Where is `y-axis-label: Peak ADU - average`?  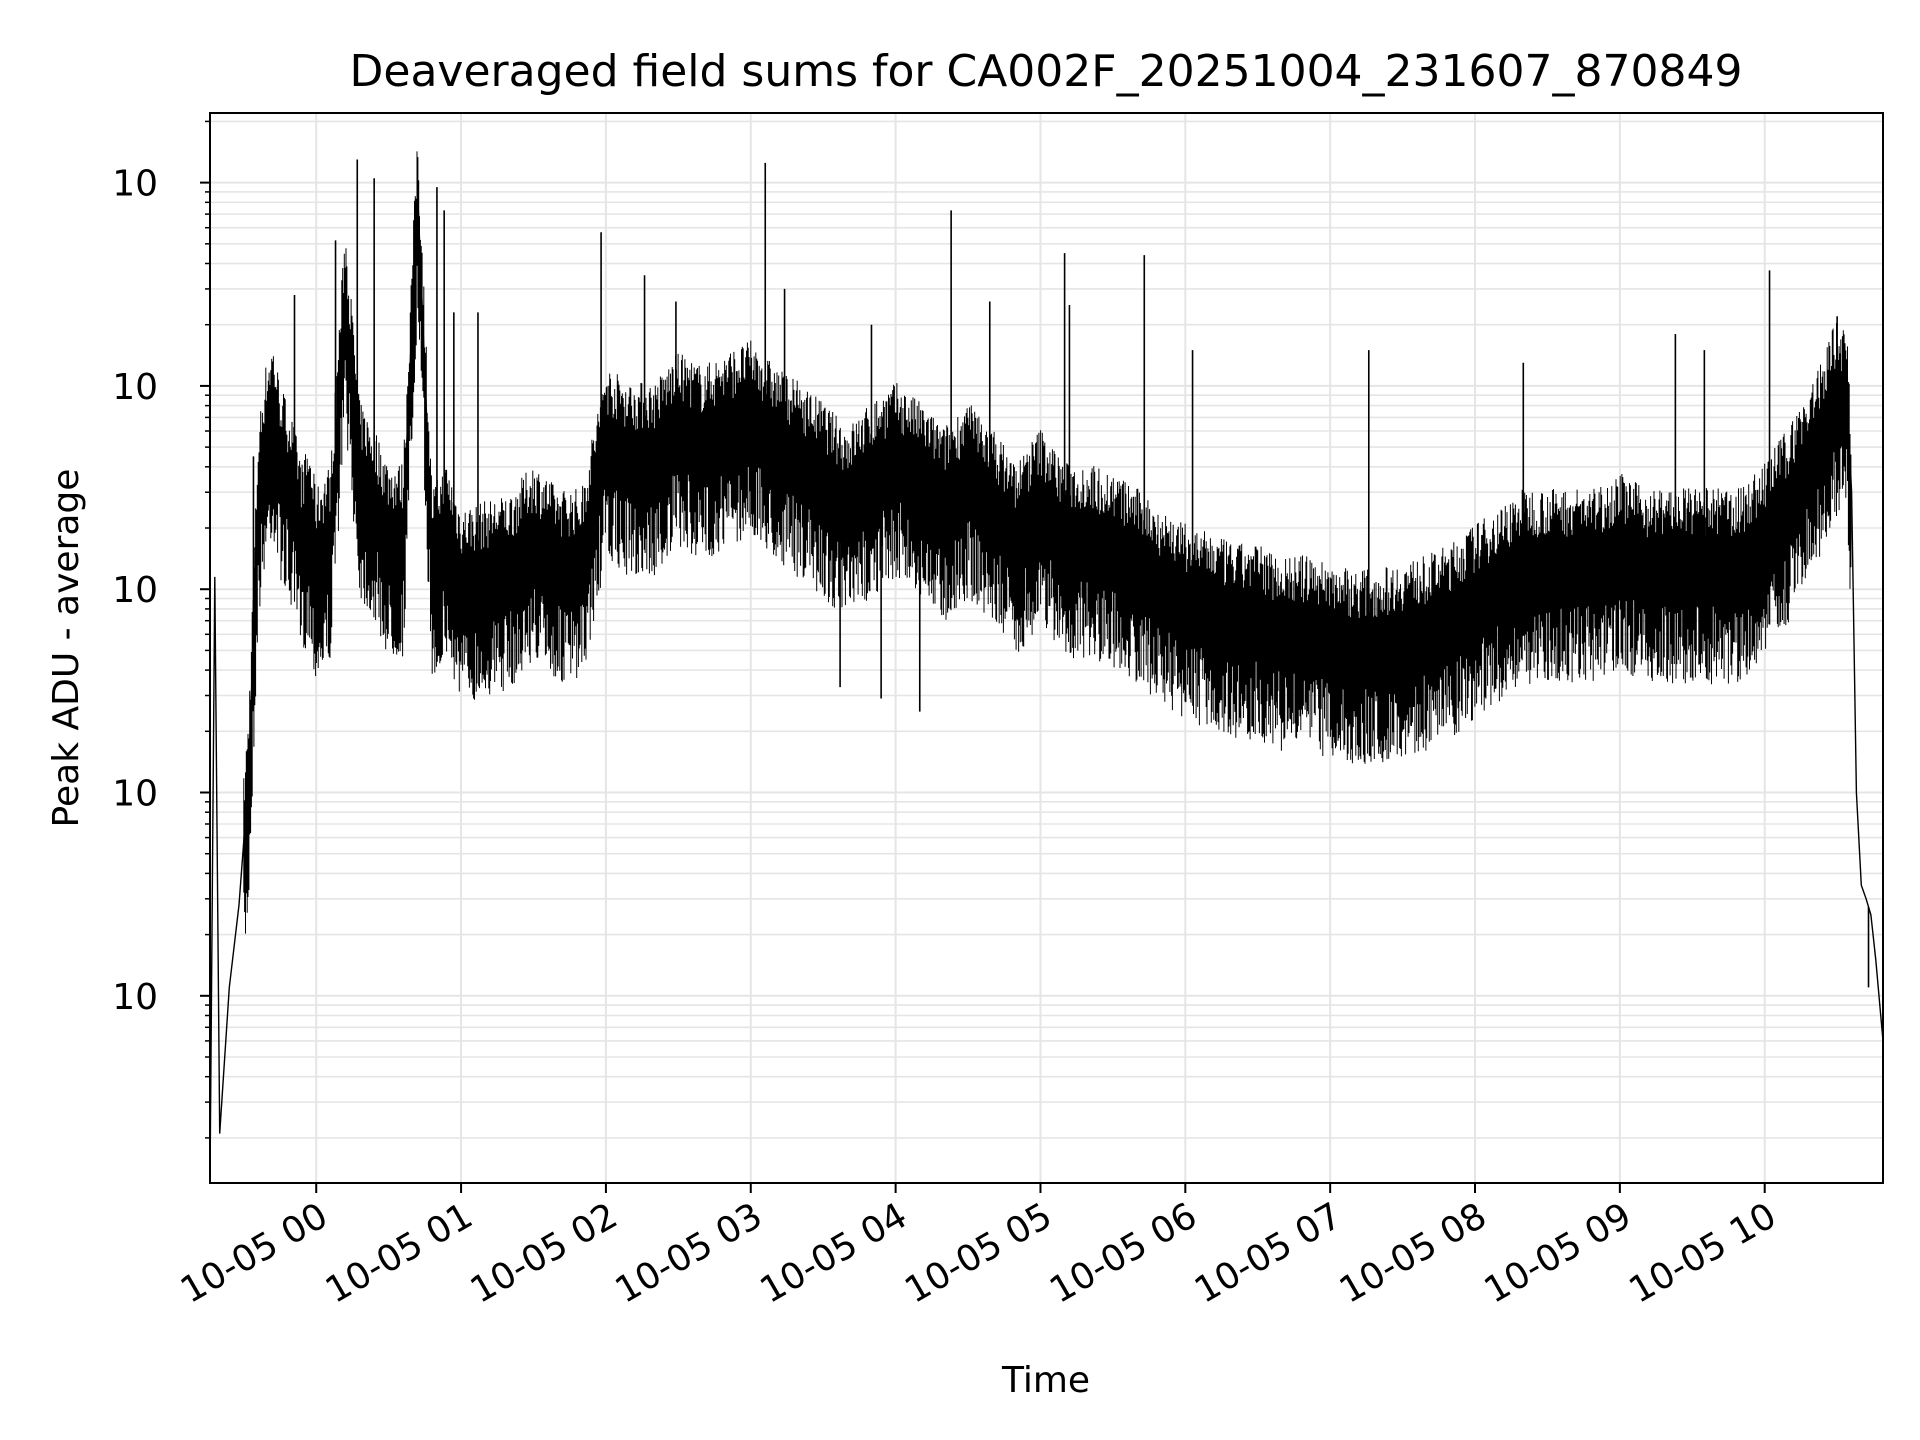
y-axis-label: Peak ADU - average is located at coordinates (66, 648).